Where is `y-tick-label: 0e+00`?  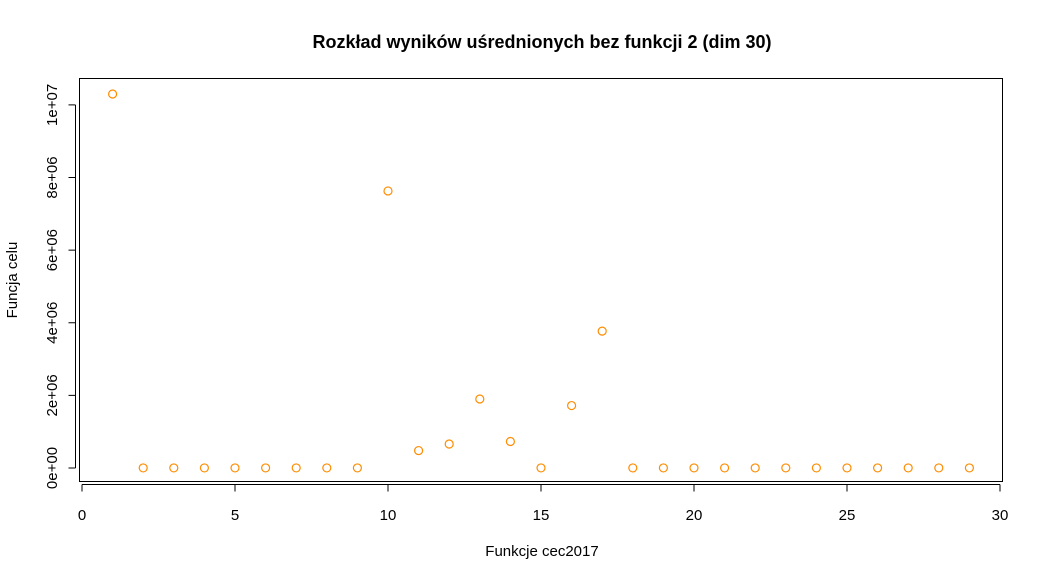
y-tick-label: 0e+00 is located at coordinates (52, 468).